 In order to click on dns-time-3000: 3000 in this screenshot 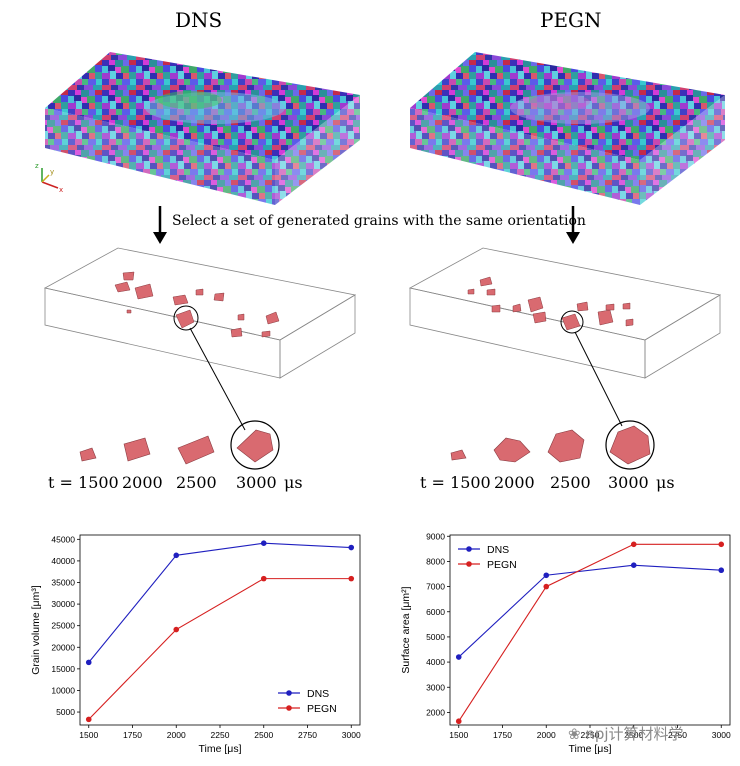, I will do `click(256, 482)`.